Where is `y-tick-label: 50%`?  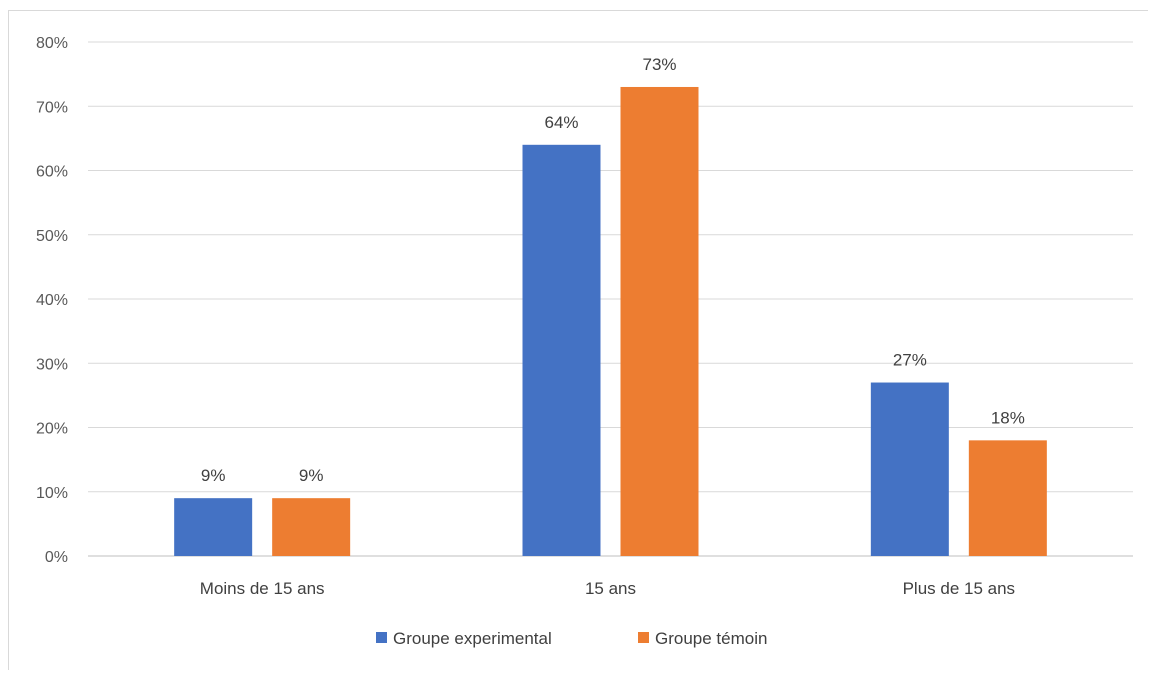 y-tick-label: 50% is located at coordinates (52, 236).